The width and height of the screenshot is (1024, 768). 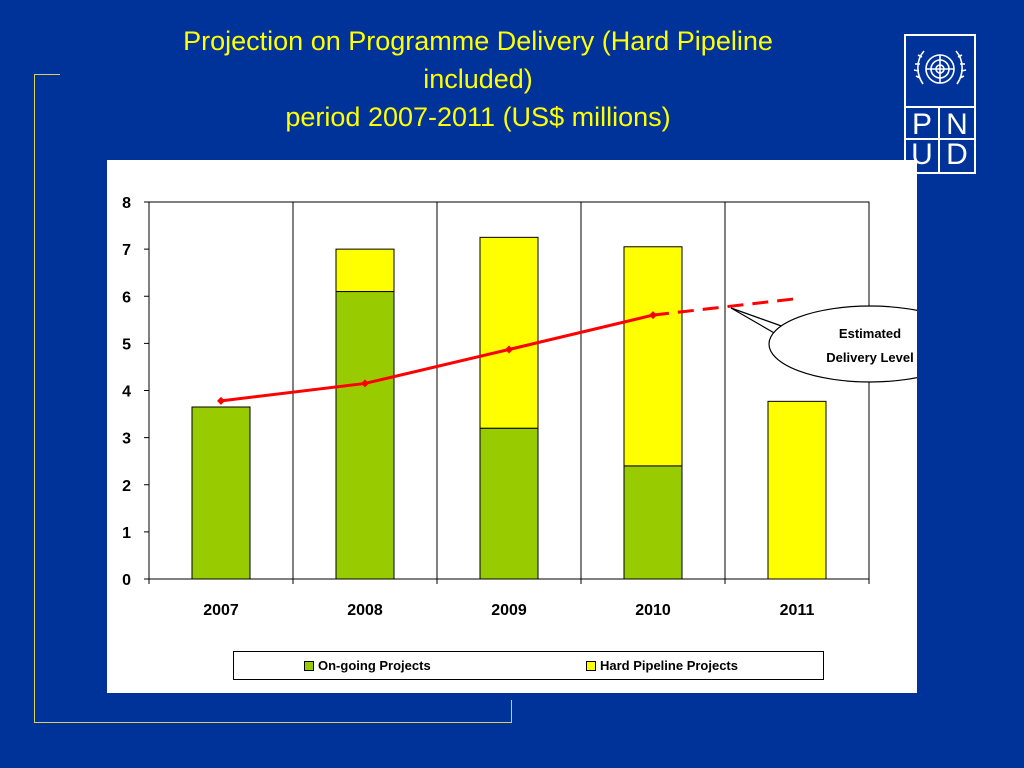 What do you see at coordinates (669, 665) in the screenshot?
I see `legend-label-pipeline: Hard Pipeline Projects` at bounding box center [669, 665].